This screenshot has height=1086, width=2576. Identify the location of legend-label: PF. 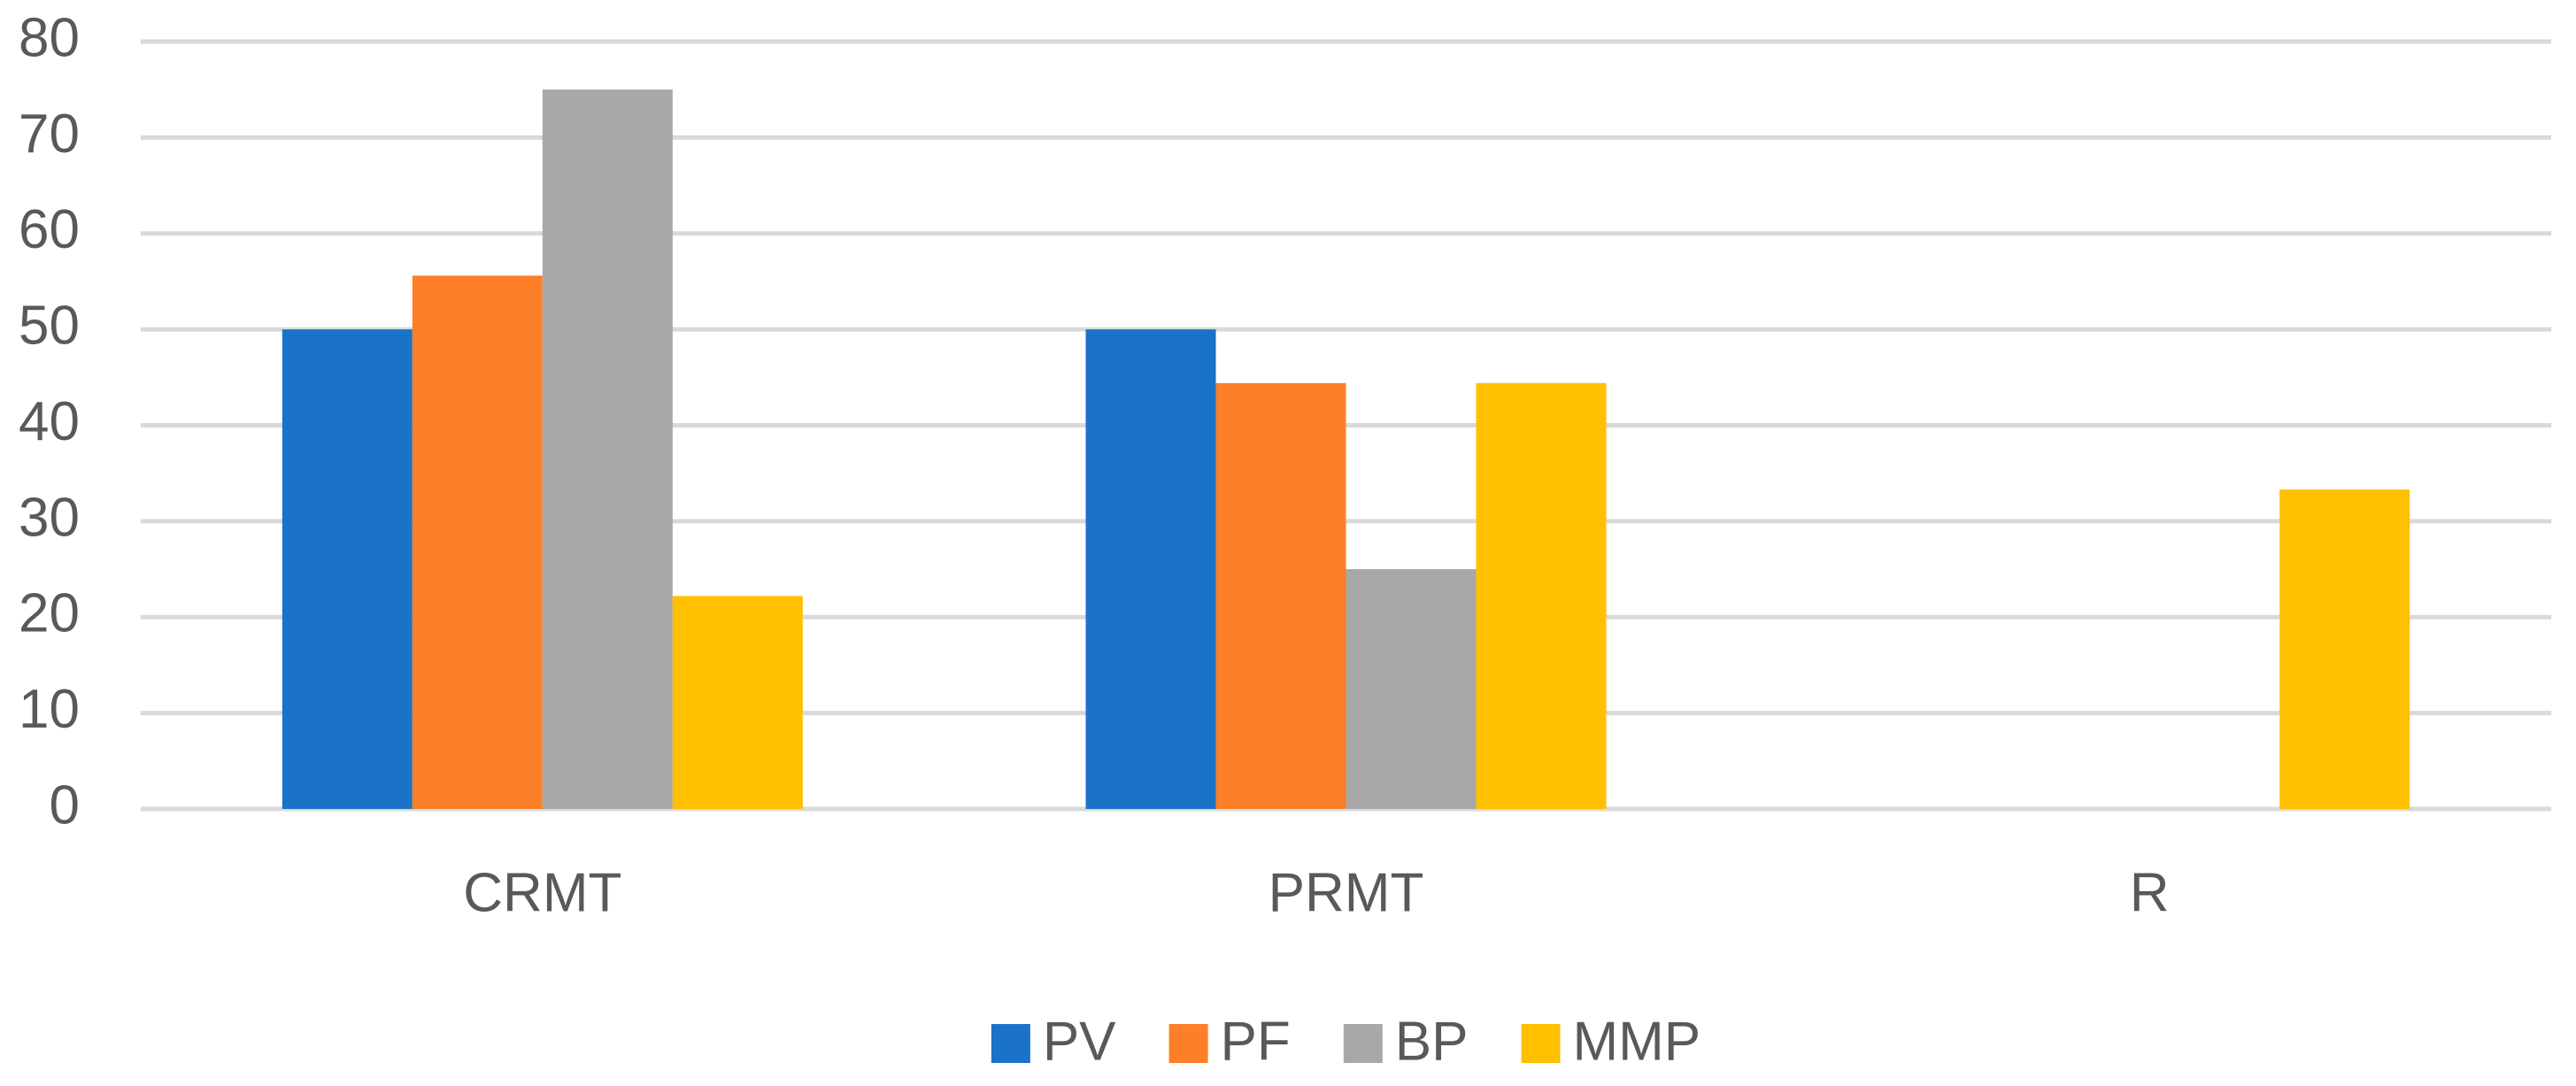
(1256, 1041).